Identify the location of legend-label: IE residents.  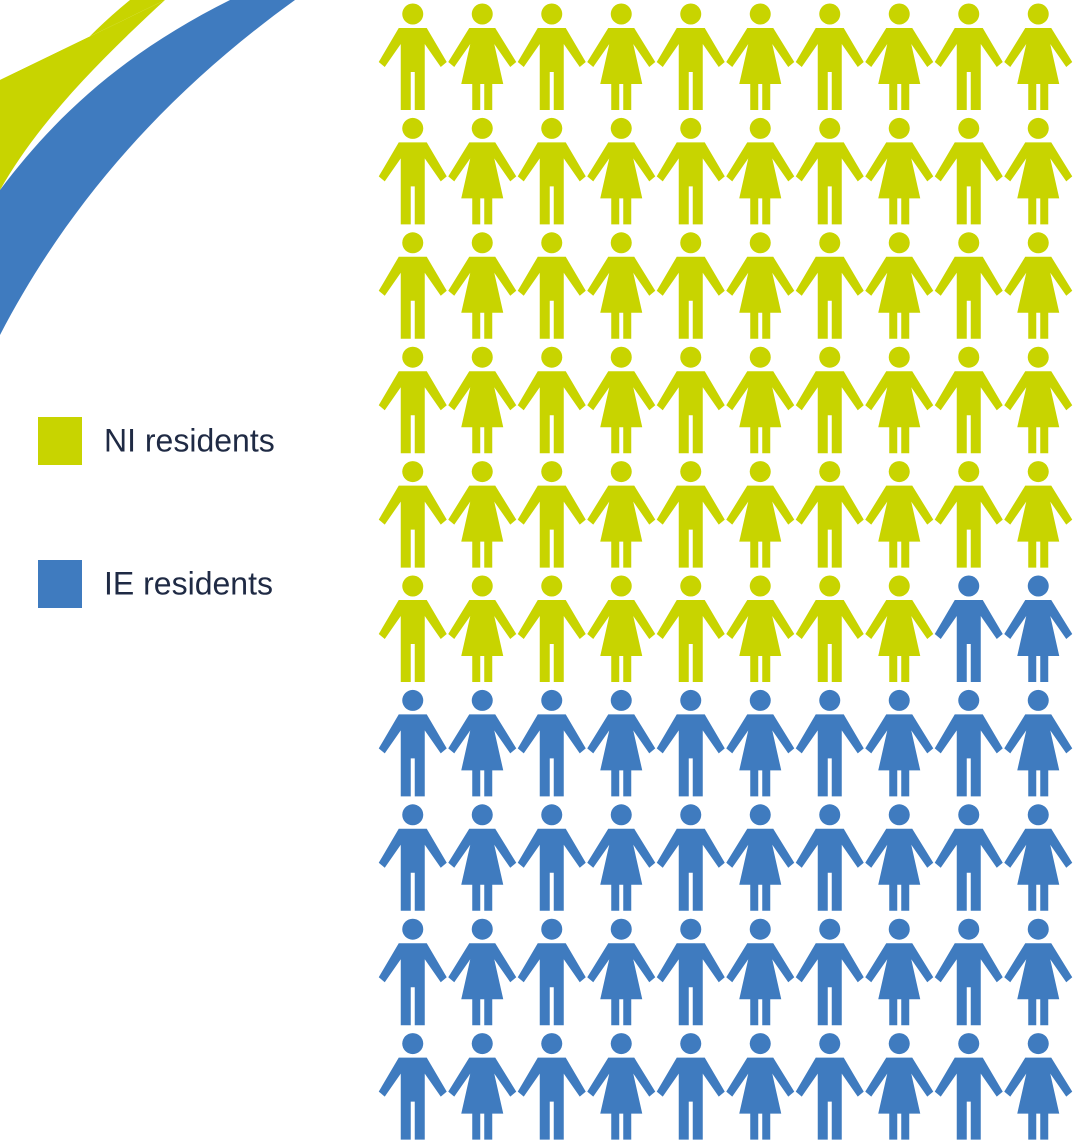
(188, 583).